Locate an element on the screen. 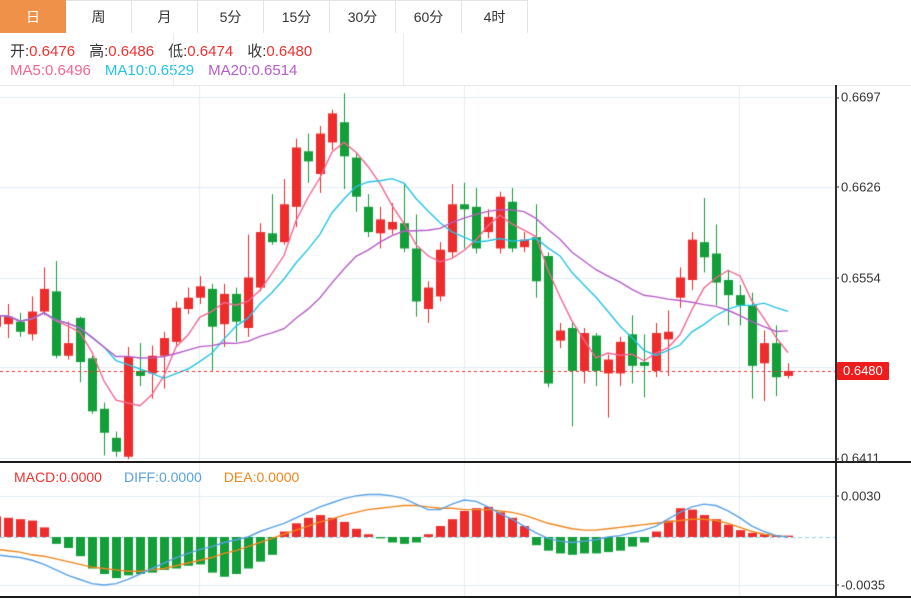 The image size is (911, 600). ma-legend-row: MA5:0.6496 MA10:0.6529 MA20:0.6514 is located at coordinates (160, 70).